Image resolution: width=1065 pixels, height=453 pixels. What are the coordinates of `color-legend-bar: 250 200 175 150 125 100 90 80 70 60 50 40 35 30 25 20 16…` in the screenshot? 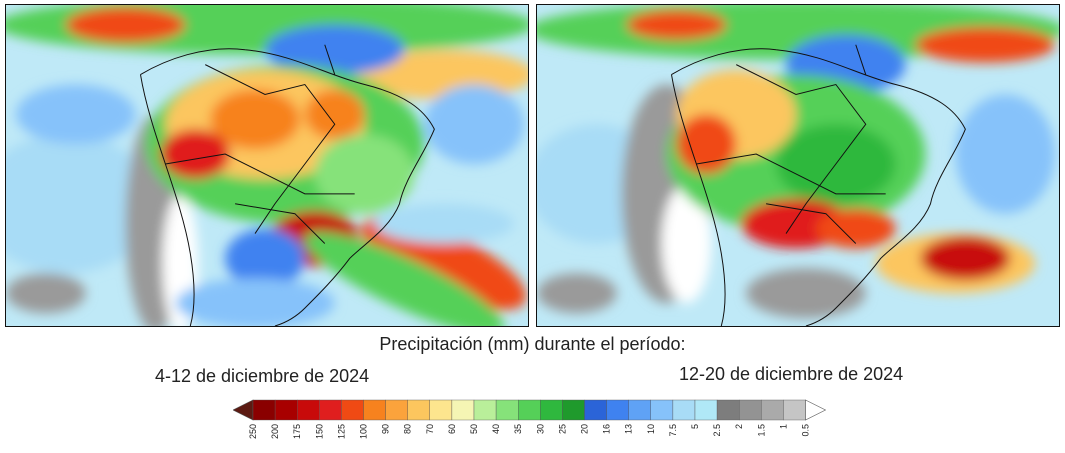 It's located at (530, 419).